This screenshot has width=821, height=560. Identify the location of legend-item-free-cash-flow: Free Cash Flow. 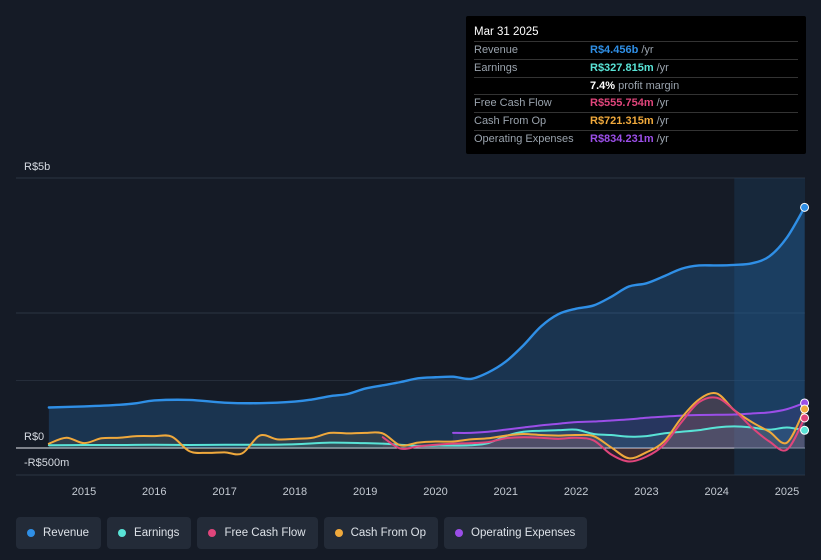
(257, 533).